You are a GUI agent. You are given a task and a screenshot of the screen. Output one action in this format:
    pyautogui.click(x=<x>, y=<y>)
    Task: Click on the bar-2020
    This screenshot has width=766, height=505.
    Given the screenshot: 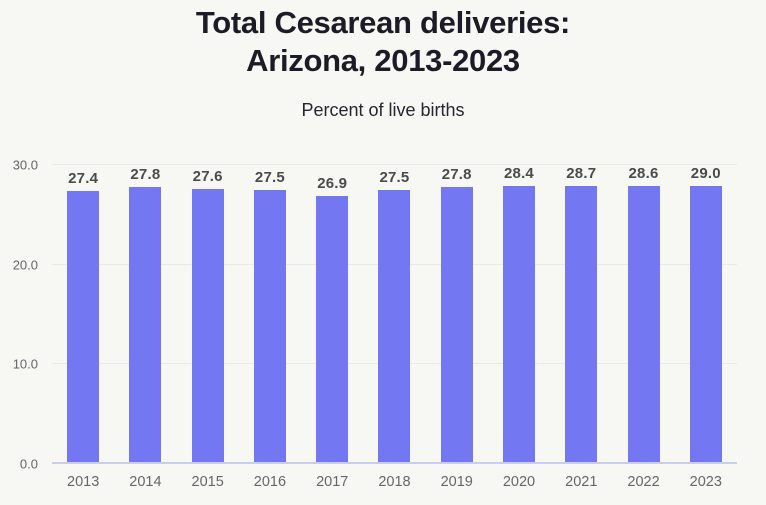 What is the action you would take?
    pyautogui.click(x=518, y=325)
    